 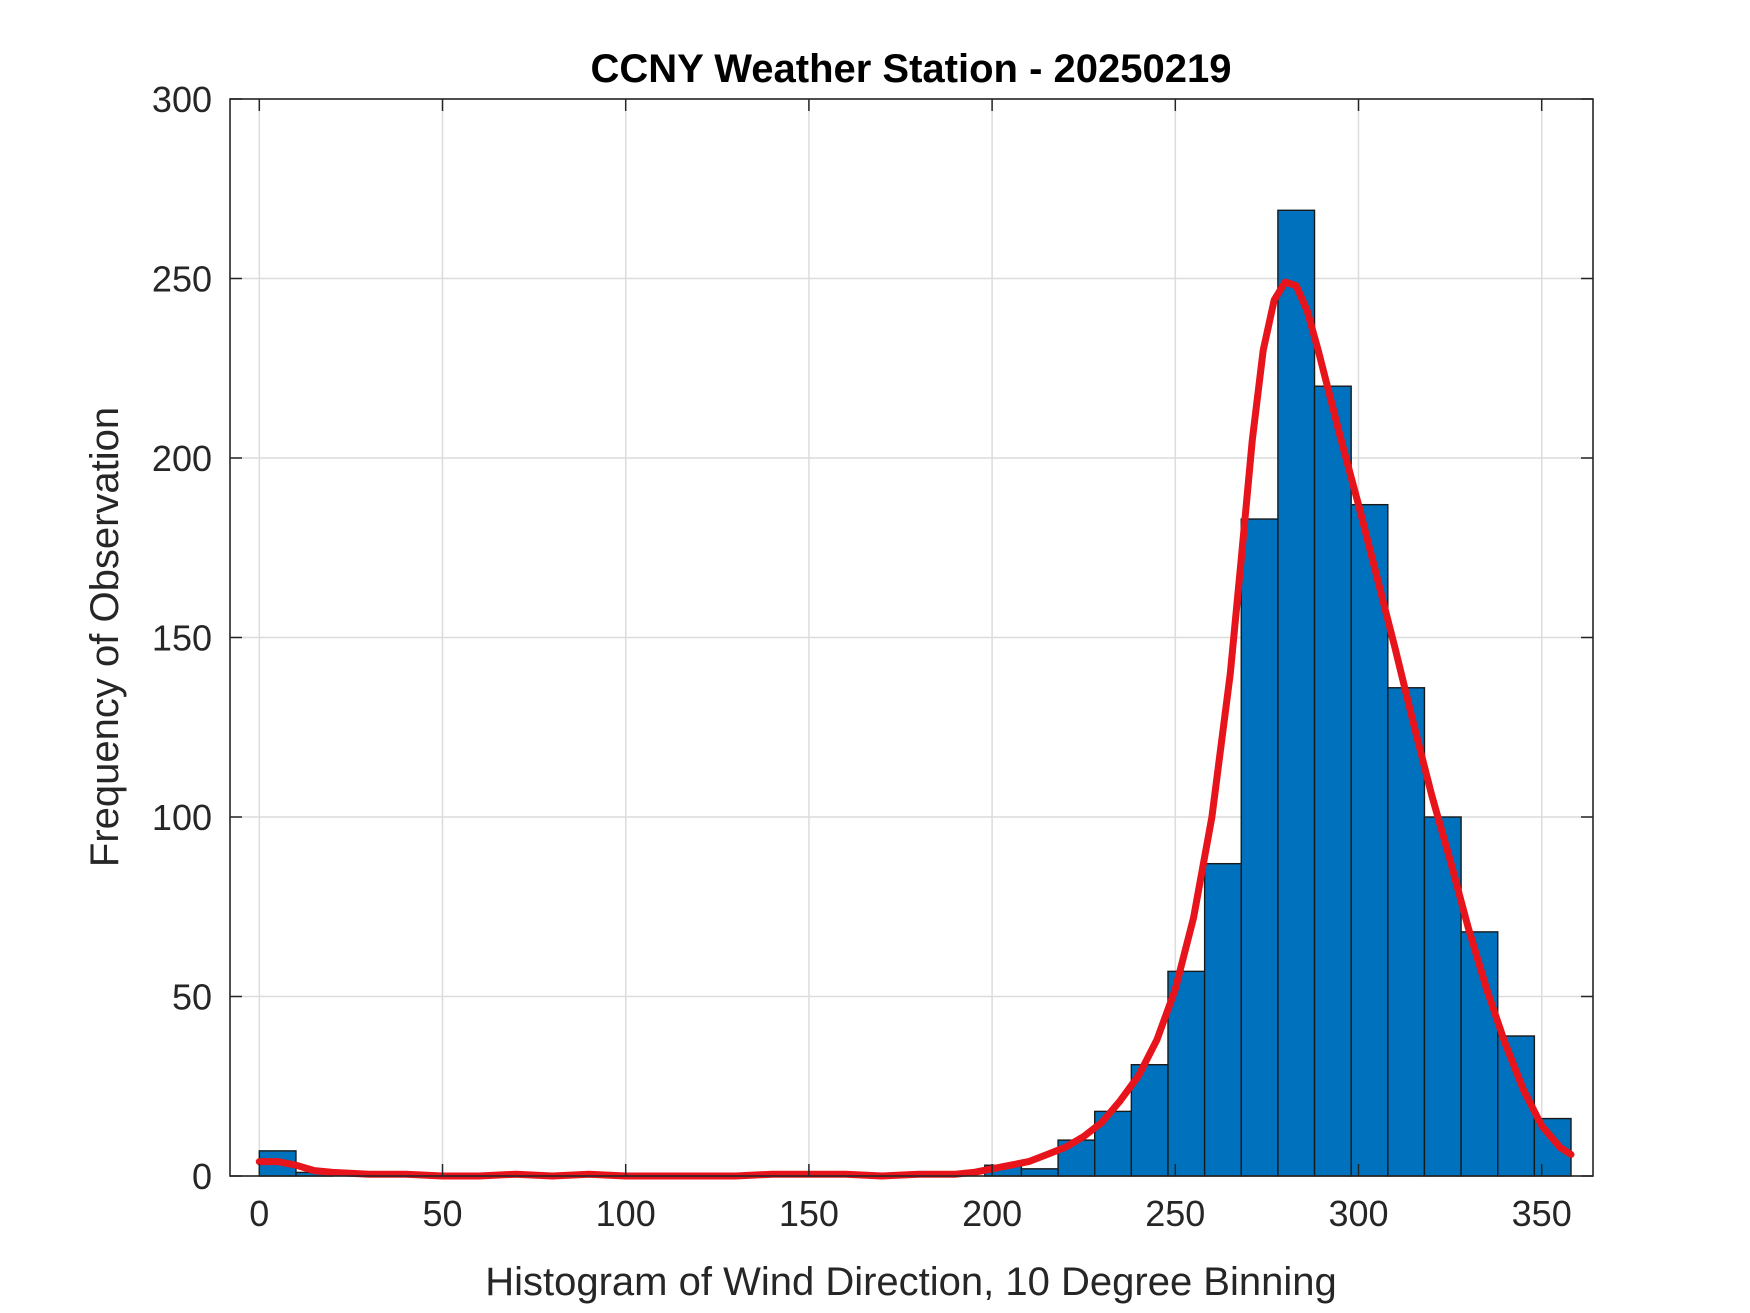 I want to click on x-tick-label: 150, so click(x=809, y=1213).